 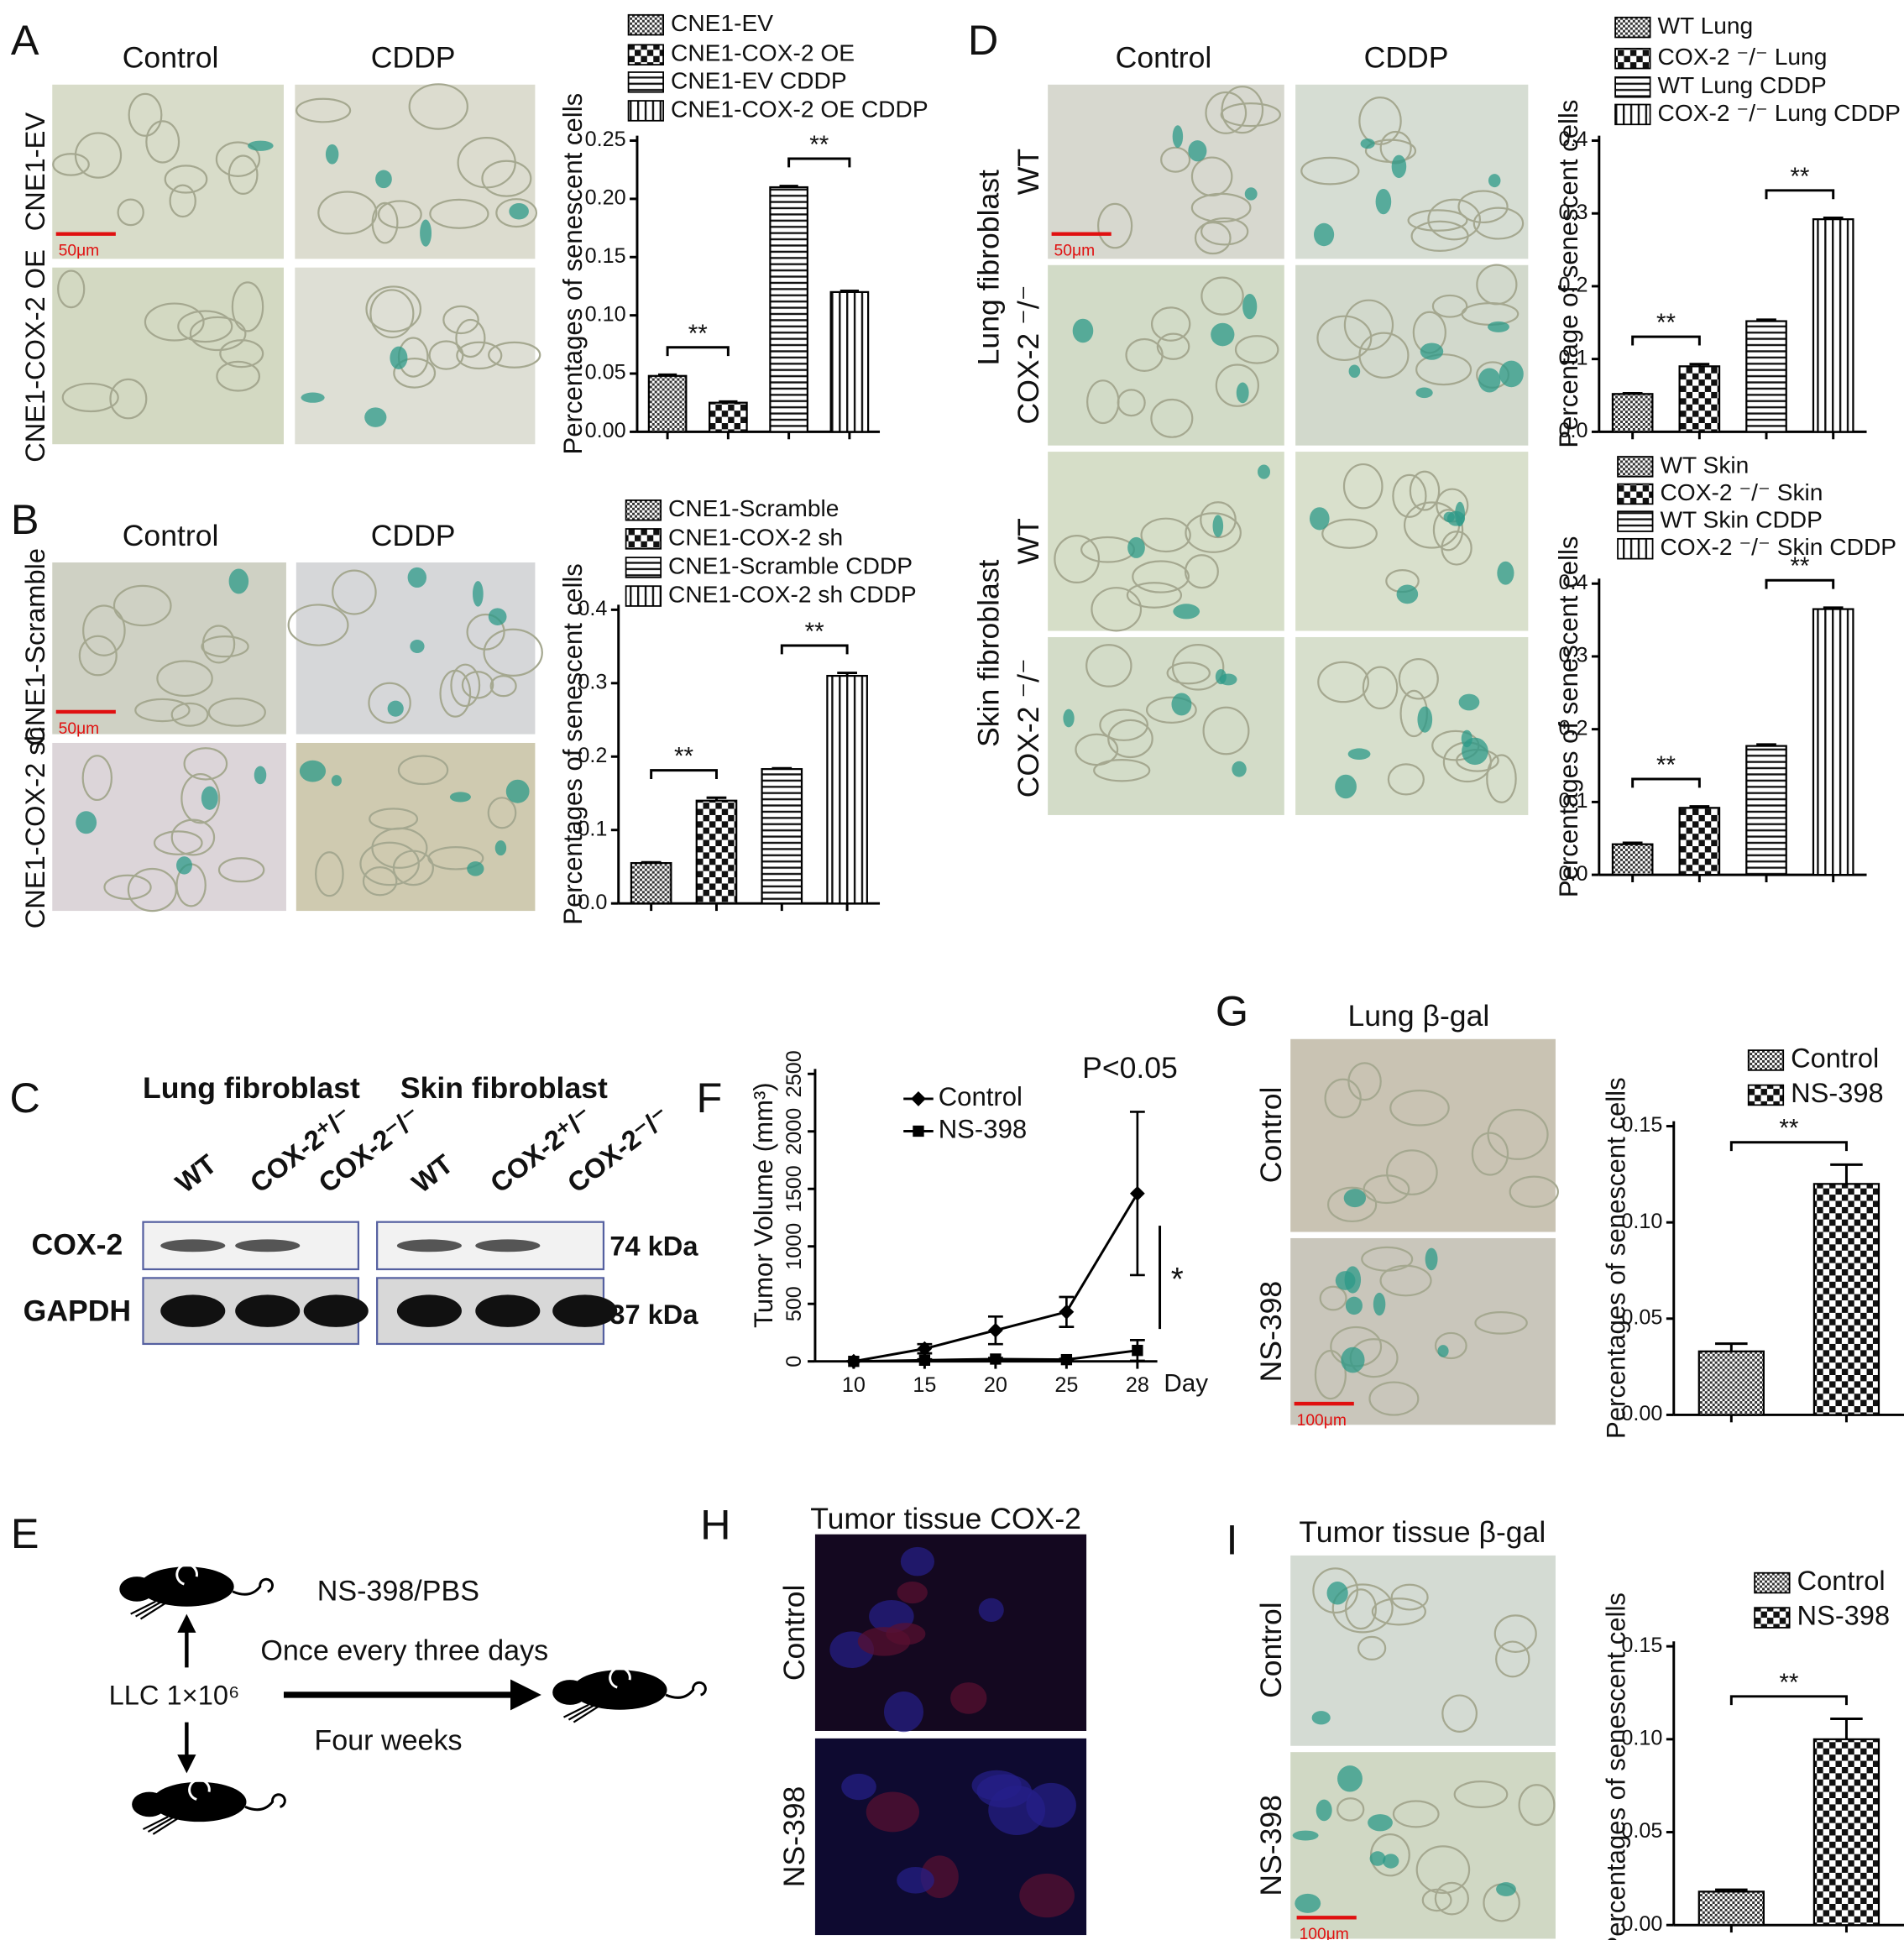 What do you see at coordinates (1028, 541) in the screenshot?
I see `row-label: WT` at bounding box center [1028, 541].